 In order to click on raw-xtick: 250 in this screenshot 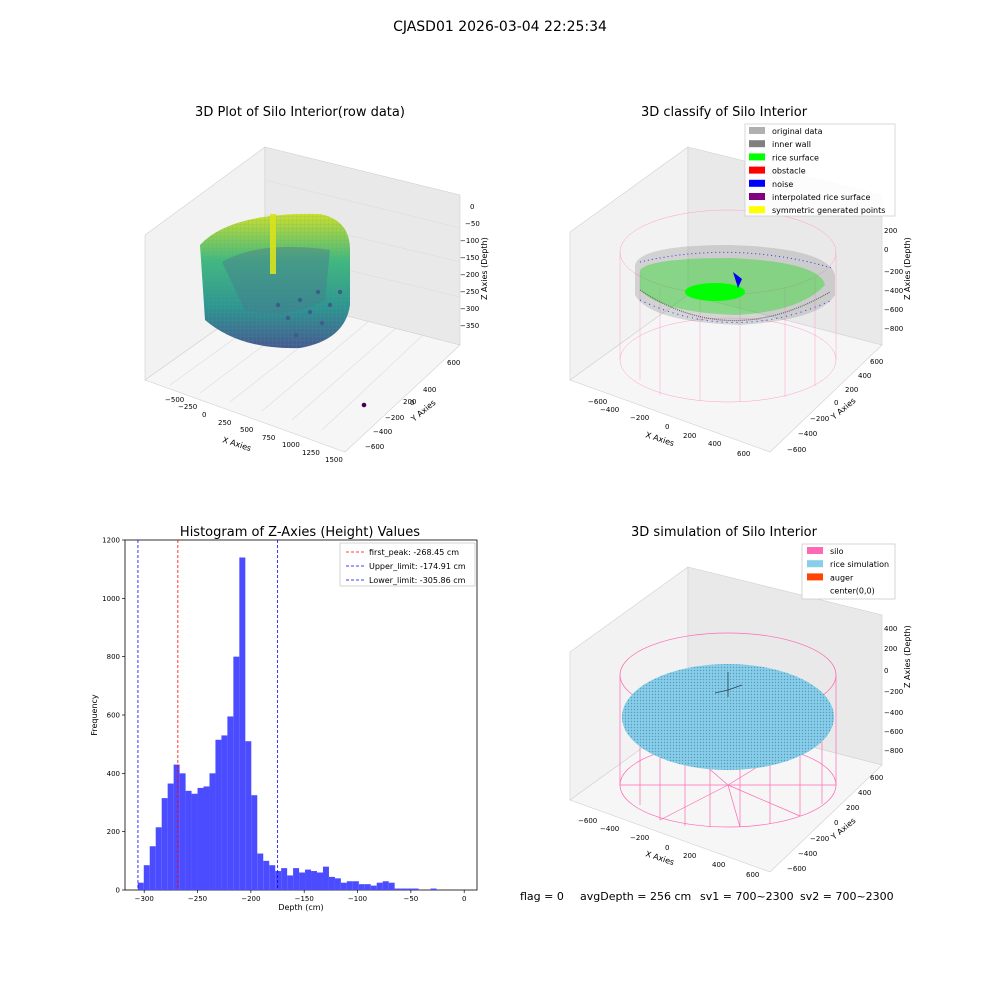, I will do `click(224, 423)`.